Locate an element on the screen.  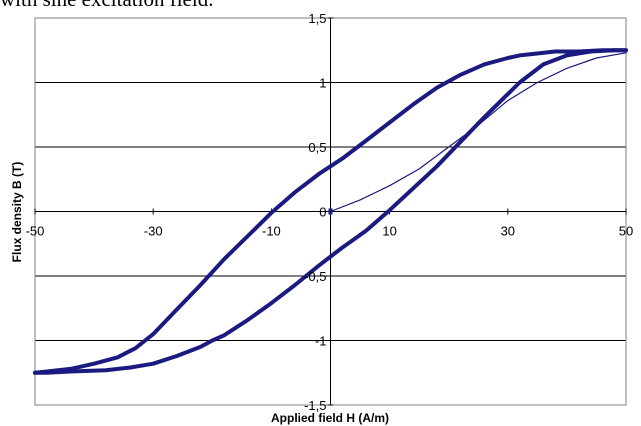
x-axis-label: Applied field H (A/m) is located at coordinates (330, 418).